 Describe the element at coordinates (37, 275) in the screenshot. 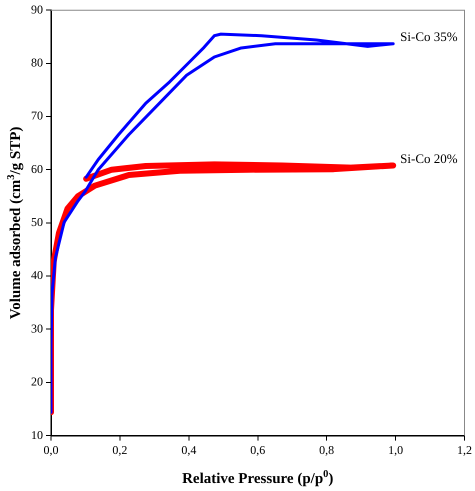

I see `y-tick-label: 40` at that location.